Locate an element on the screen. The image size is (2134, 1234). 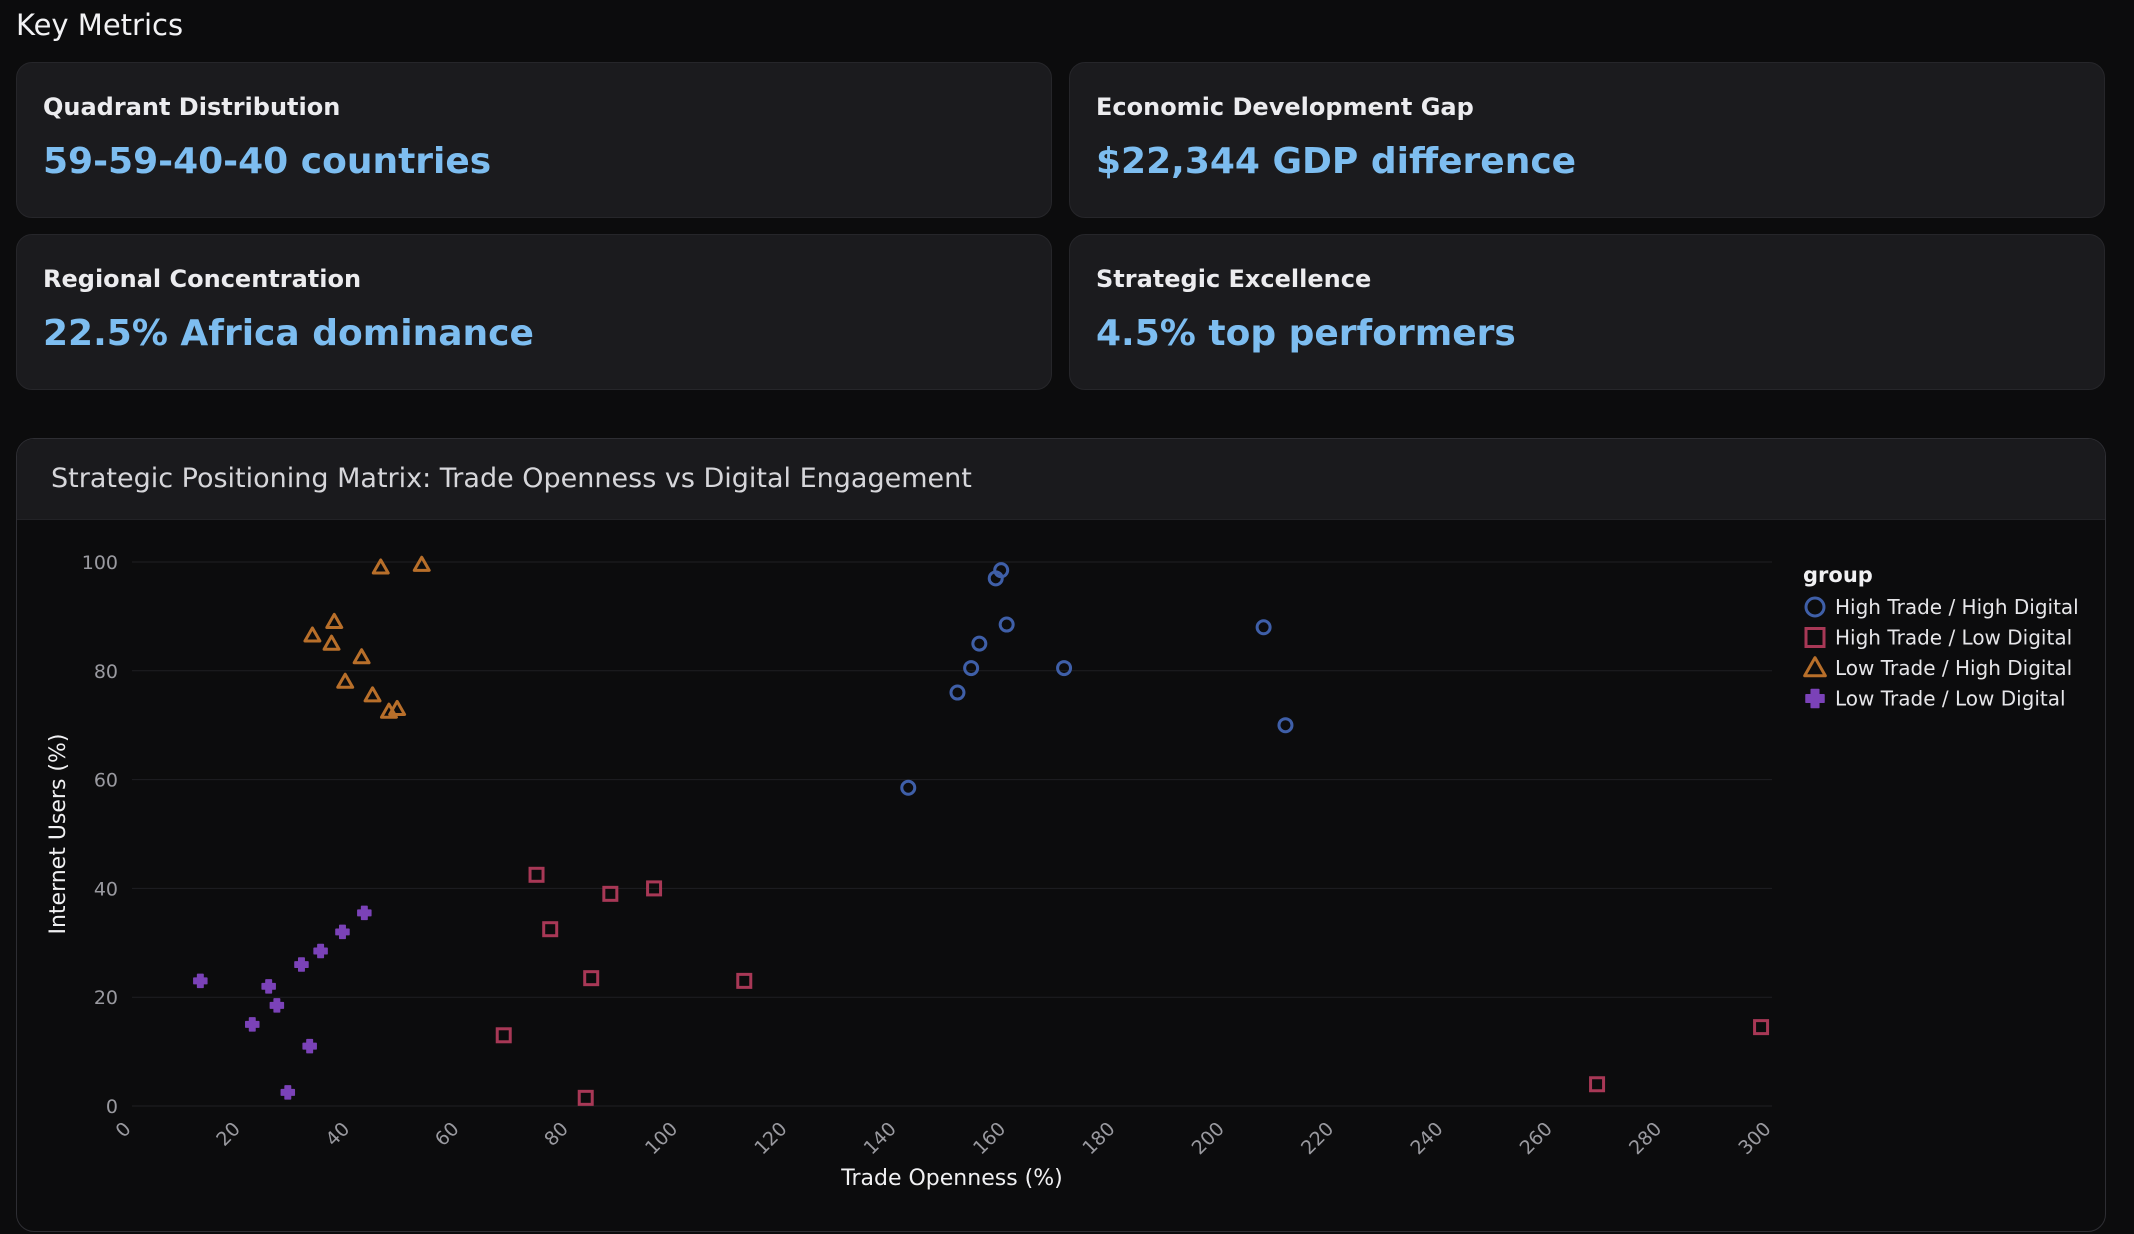
series-square is located at coordinates (1132, 986).